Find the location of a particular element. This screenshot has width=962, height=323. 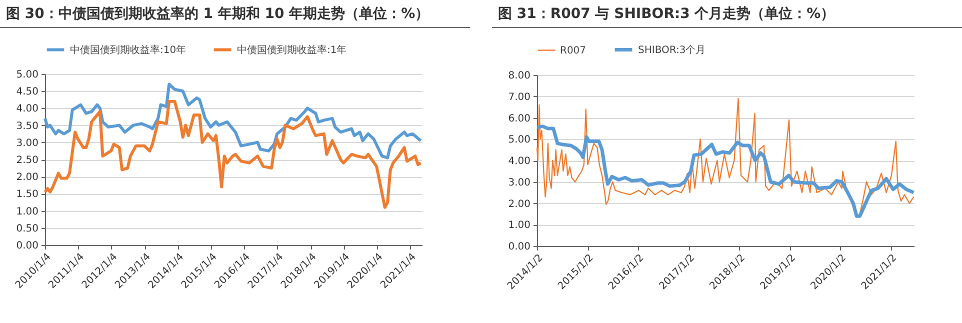

y-tick-label: 2.50 is located at coordinates (27, 160).